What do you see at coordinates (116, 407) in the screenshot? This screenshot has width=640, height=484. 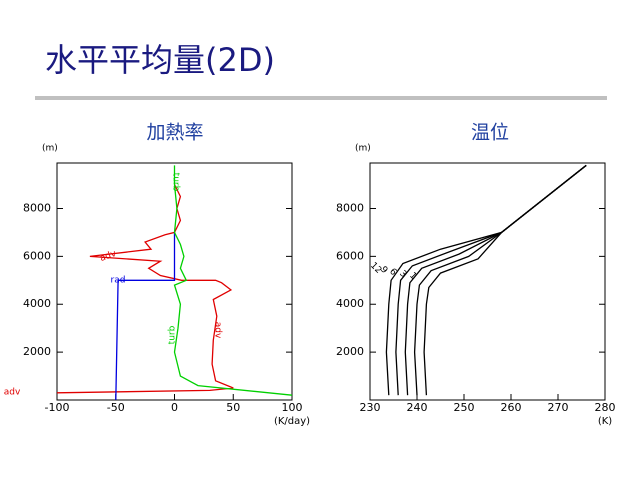 I see `x-tick-label: -50` at bounding box center [116, 407].